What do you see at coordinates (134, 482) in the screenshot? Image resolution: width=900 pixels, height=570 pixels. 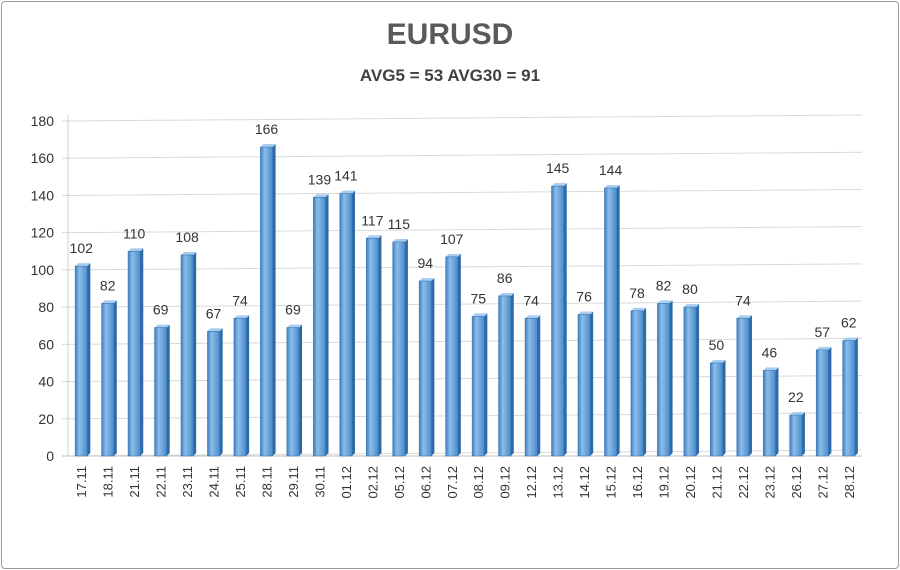 I see `x-tick-label: 21.11` at bounding box center [134, 482].